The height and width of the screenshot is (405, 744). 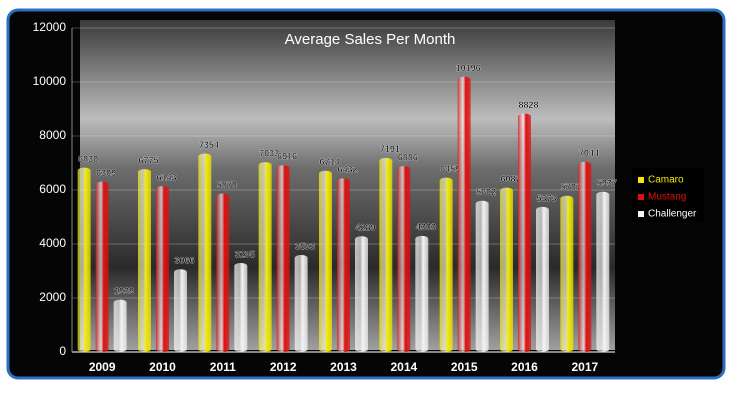 I want to click on data-label: 6916, so click(x=287, y=157).